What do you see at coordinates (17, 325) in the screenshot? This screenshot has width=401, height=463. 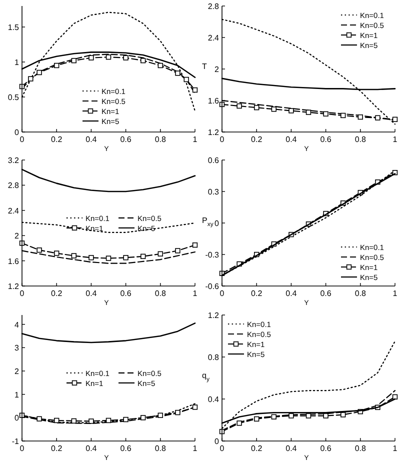 I see `y-tick-label: 4` at bounding box center [17, 325].